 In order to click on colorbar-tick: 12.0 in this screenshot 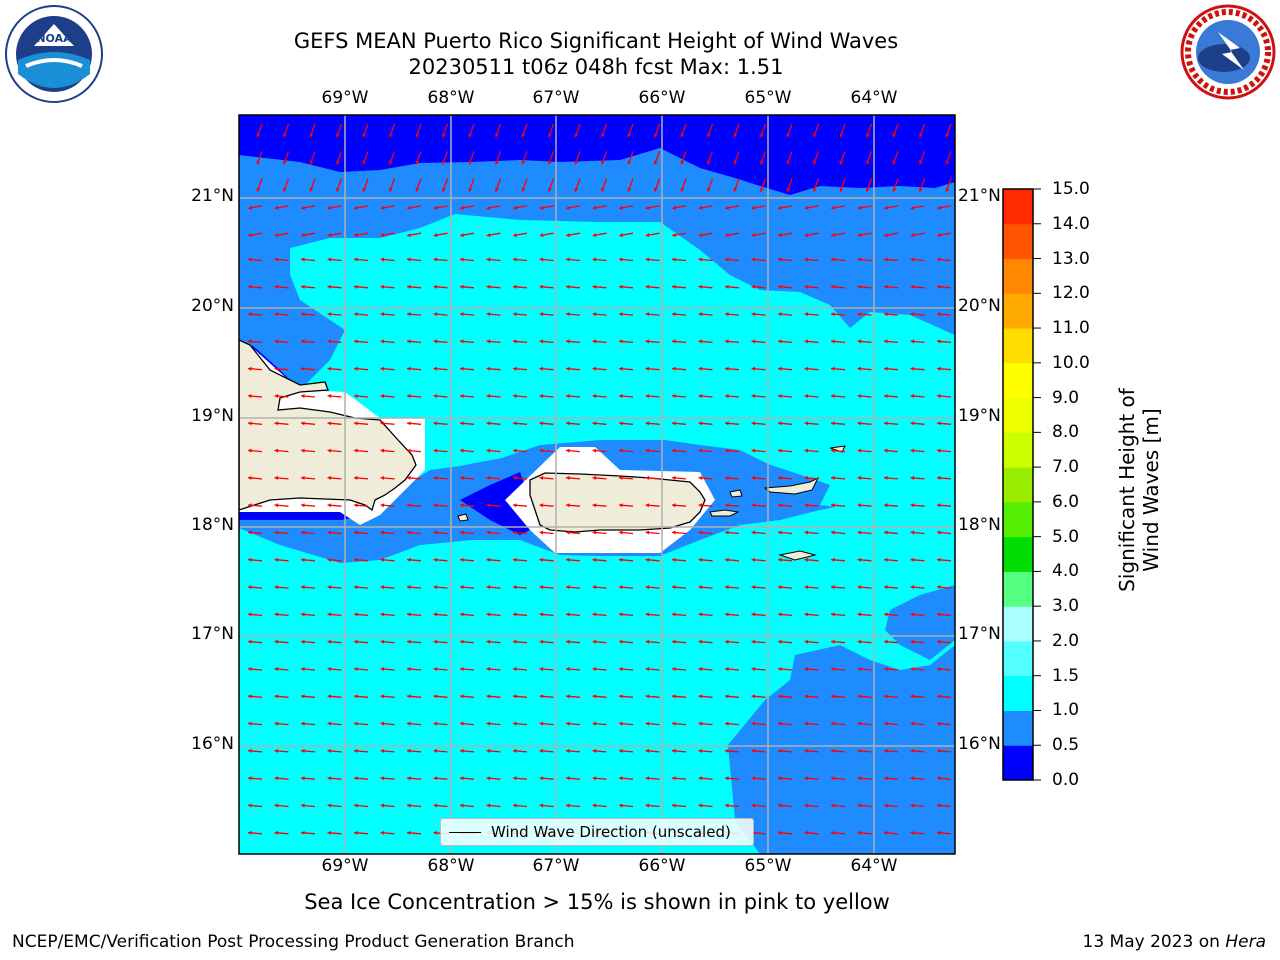, I will do `click(1071, 293)`.